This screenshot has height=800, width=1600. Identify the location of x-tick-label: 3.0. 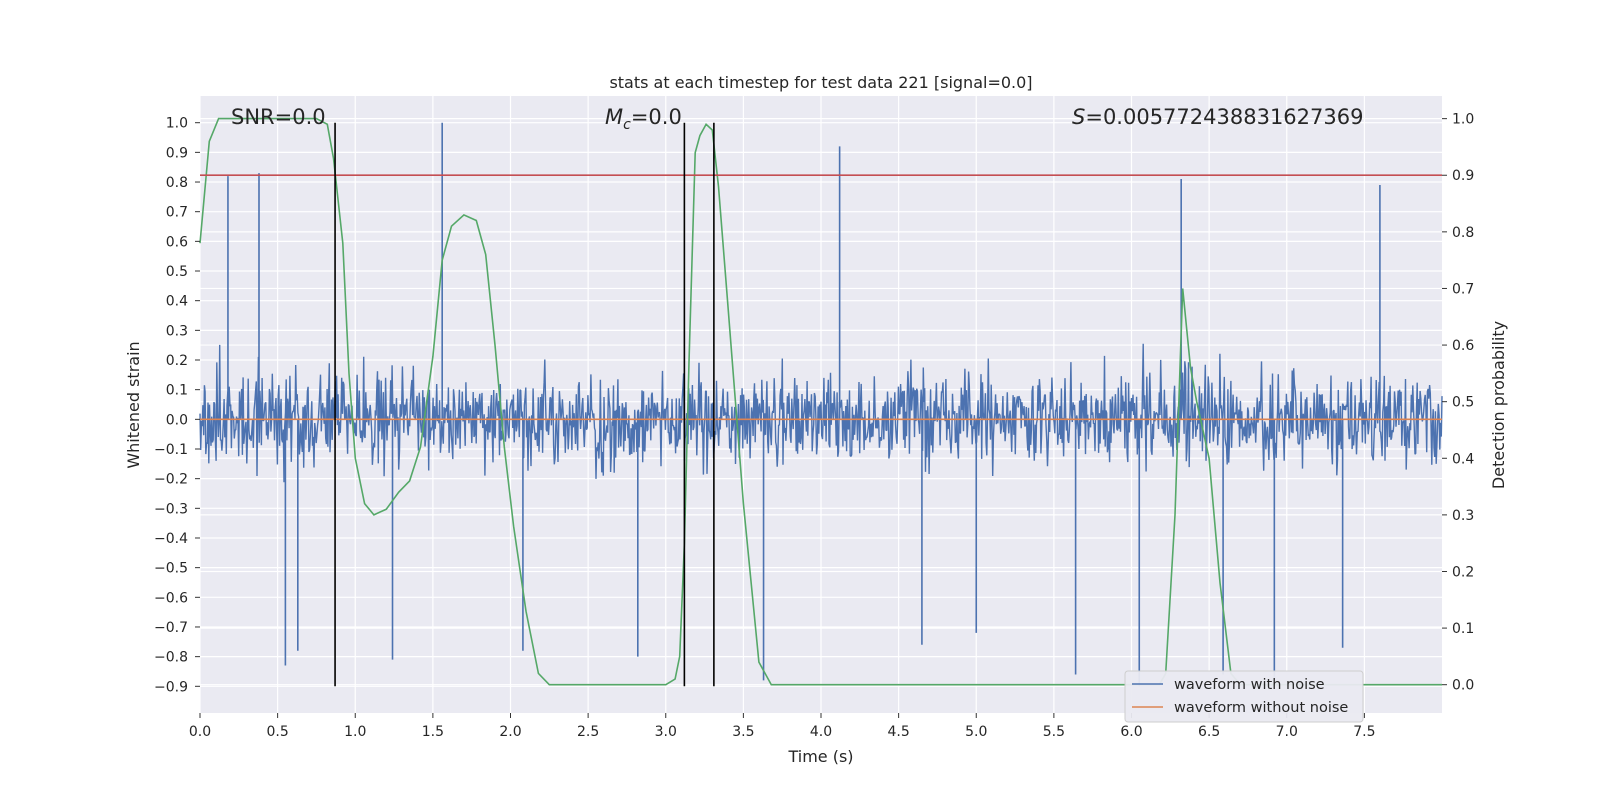
(666, 732).